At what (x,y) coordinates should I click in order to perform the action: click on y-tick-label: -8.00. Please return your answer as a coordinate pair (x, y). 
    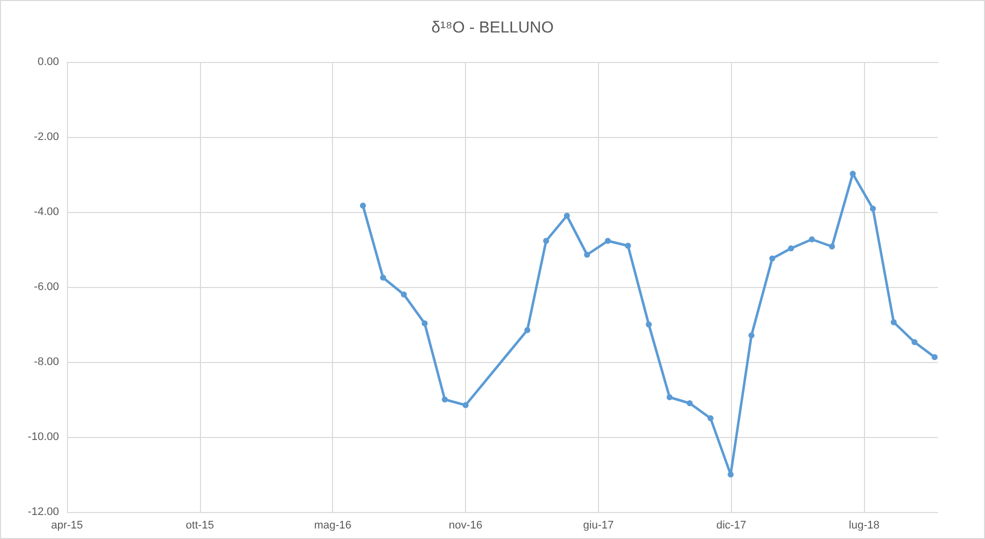
    Looking at the image, I should click on (46, 362).